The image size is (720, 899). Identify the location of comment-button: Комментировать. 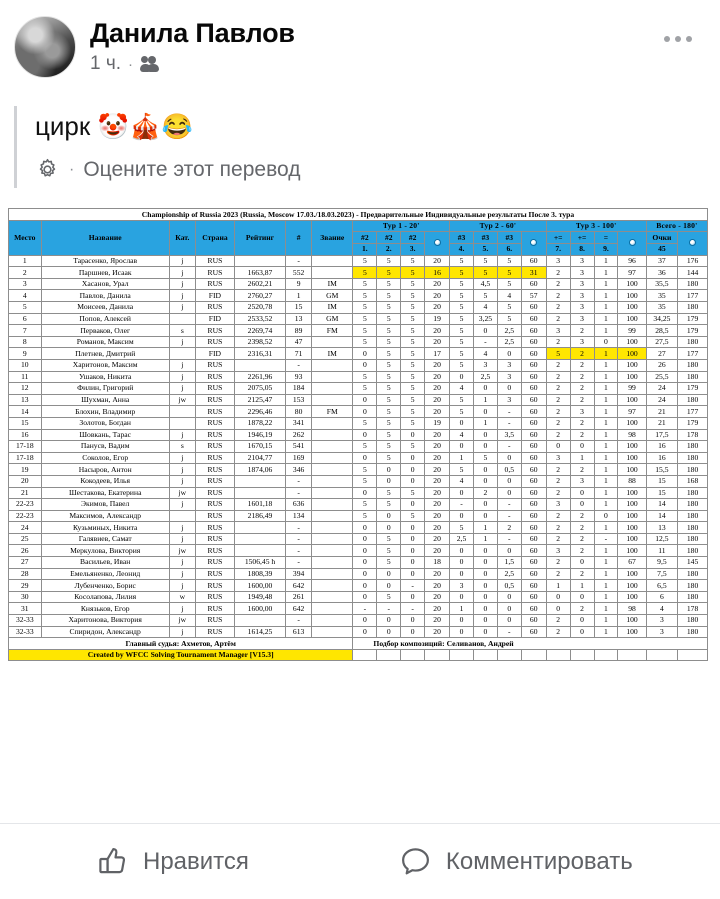
(516, 861).